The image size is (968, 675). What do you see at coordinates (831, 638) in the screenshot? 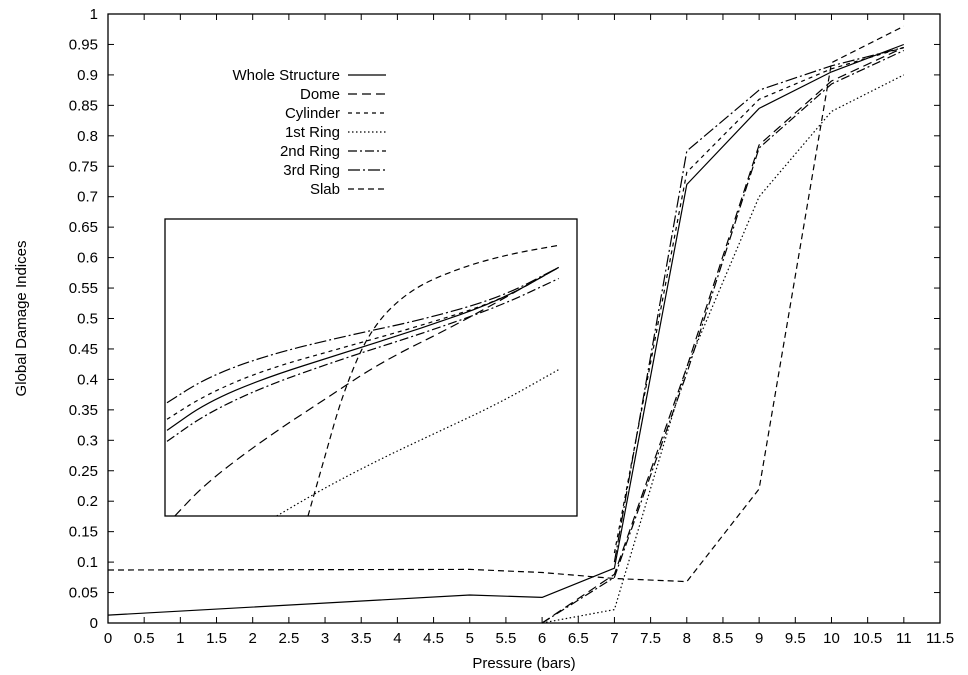
I see `x-tick-label: 10` at bounding box center [831, 638].